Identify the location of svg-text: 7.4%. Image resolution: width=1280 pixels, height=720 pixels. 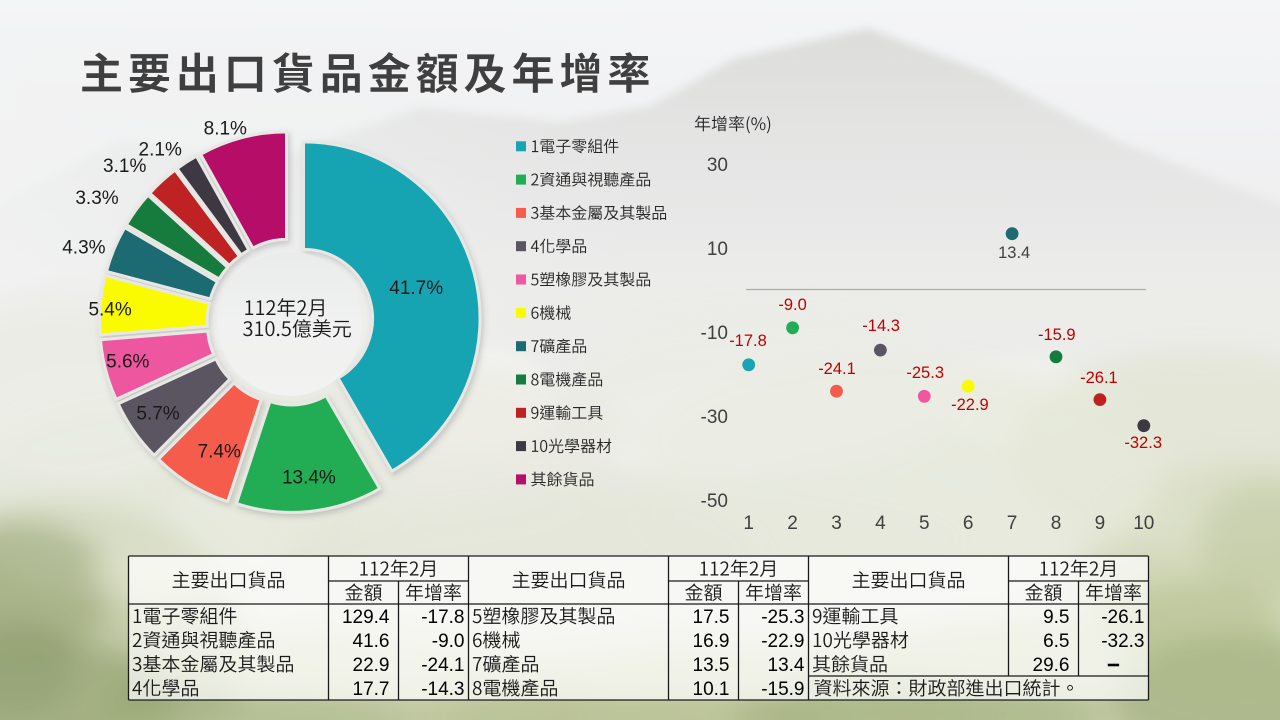
(219, 452).